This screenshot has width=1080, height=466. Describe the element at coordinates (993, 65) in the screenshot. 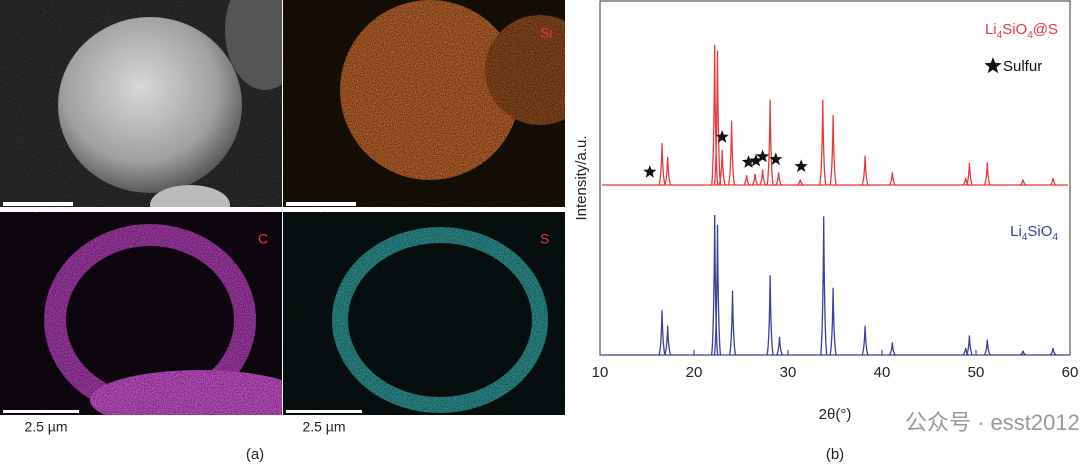

I see `legend-marker` at that location.